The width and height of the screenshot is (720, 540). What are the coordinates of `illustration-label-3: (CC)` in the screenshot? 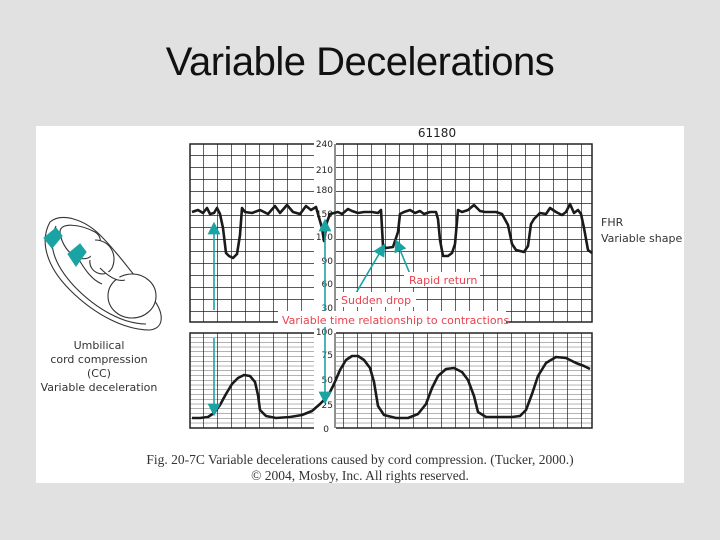 It's located at (99, 373).